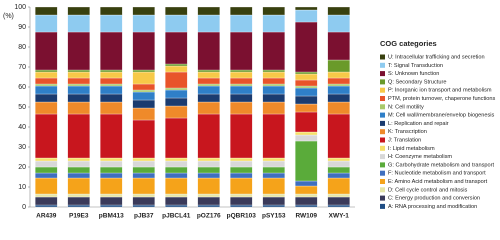 The image size is (500, 240). Describe the element at coordinates (339, 216) in the screenshot. I see `x-tick-label: XWY-1` at that location.